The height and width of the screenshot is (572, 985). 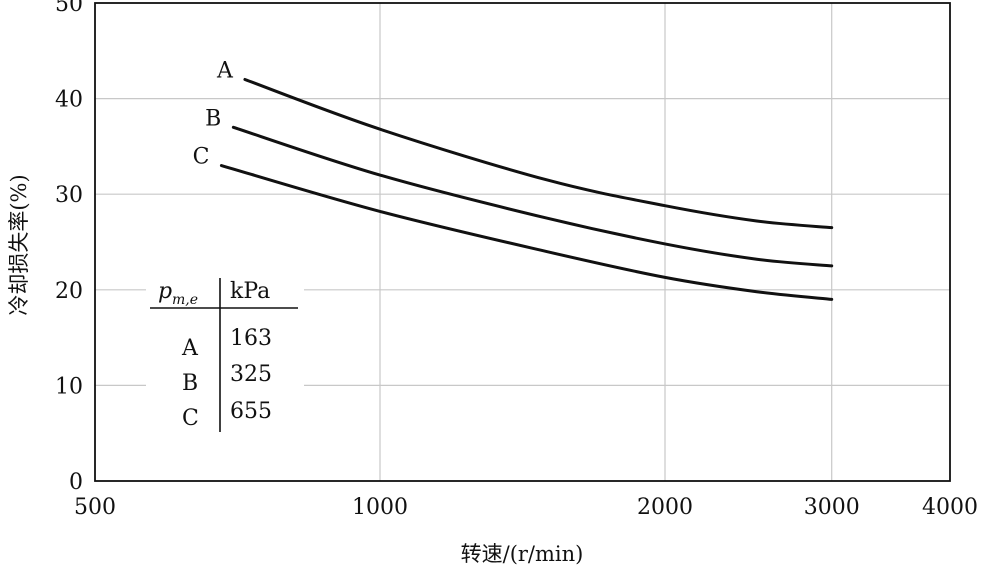 I want to click on legend-unit: kPa, so click(x=250, y=291).